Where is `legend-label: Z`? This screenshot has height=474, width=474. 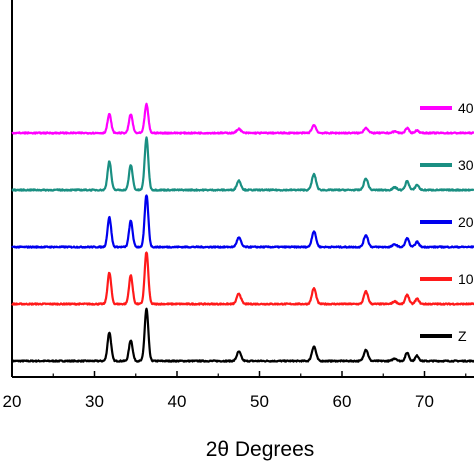 legend-label: Z is located at coordinates (462, 336).